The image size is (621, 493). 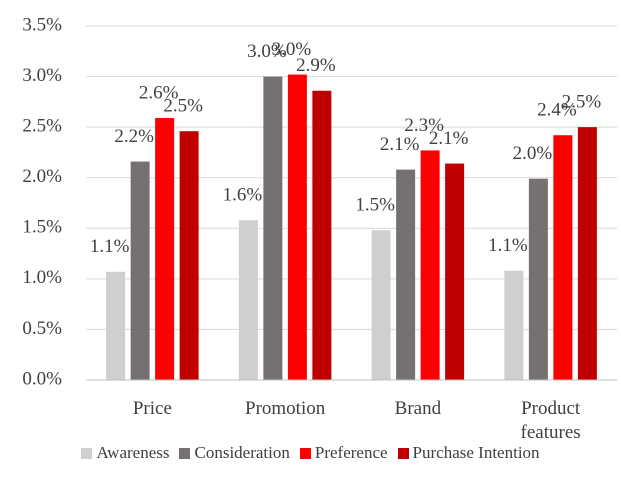 I want to click on legend-item: Consideration, so click(x=234, y=453).